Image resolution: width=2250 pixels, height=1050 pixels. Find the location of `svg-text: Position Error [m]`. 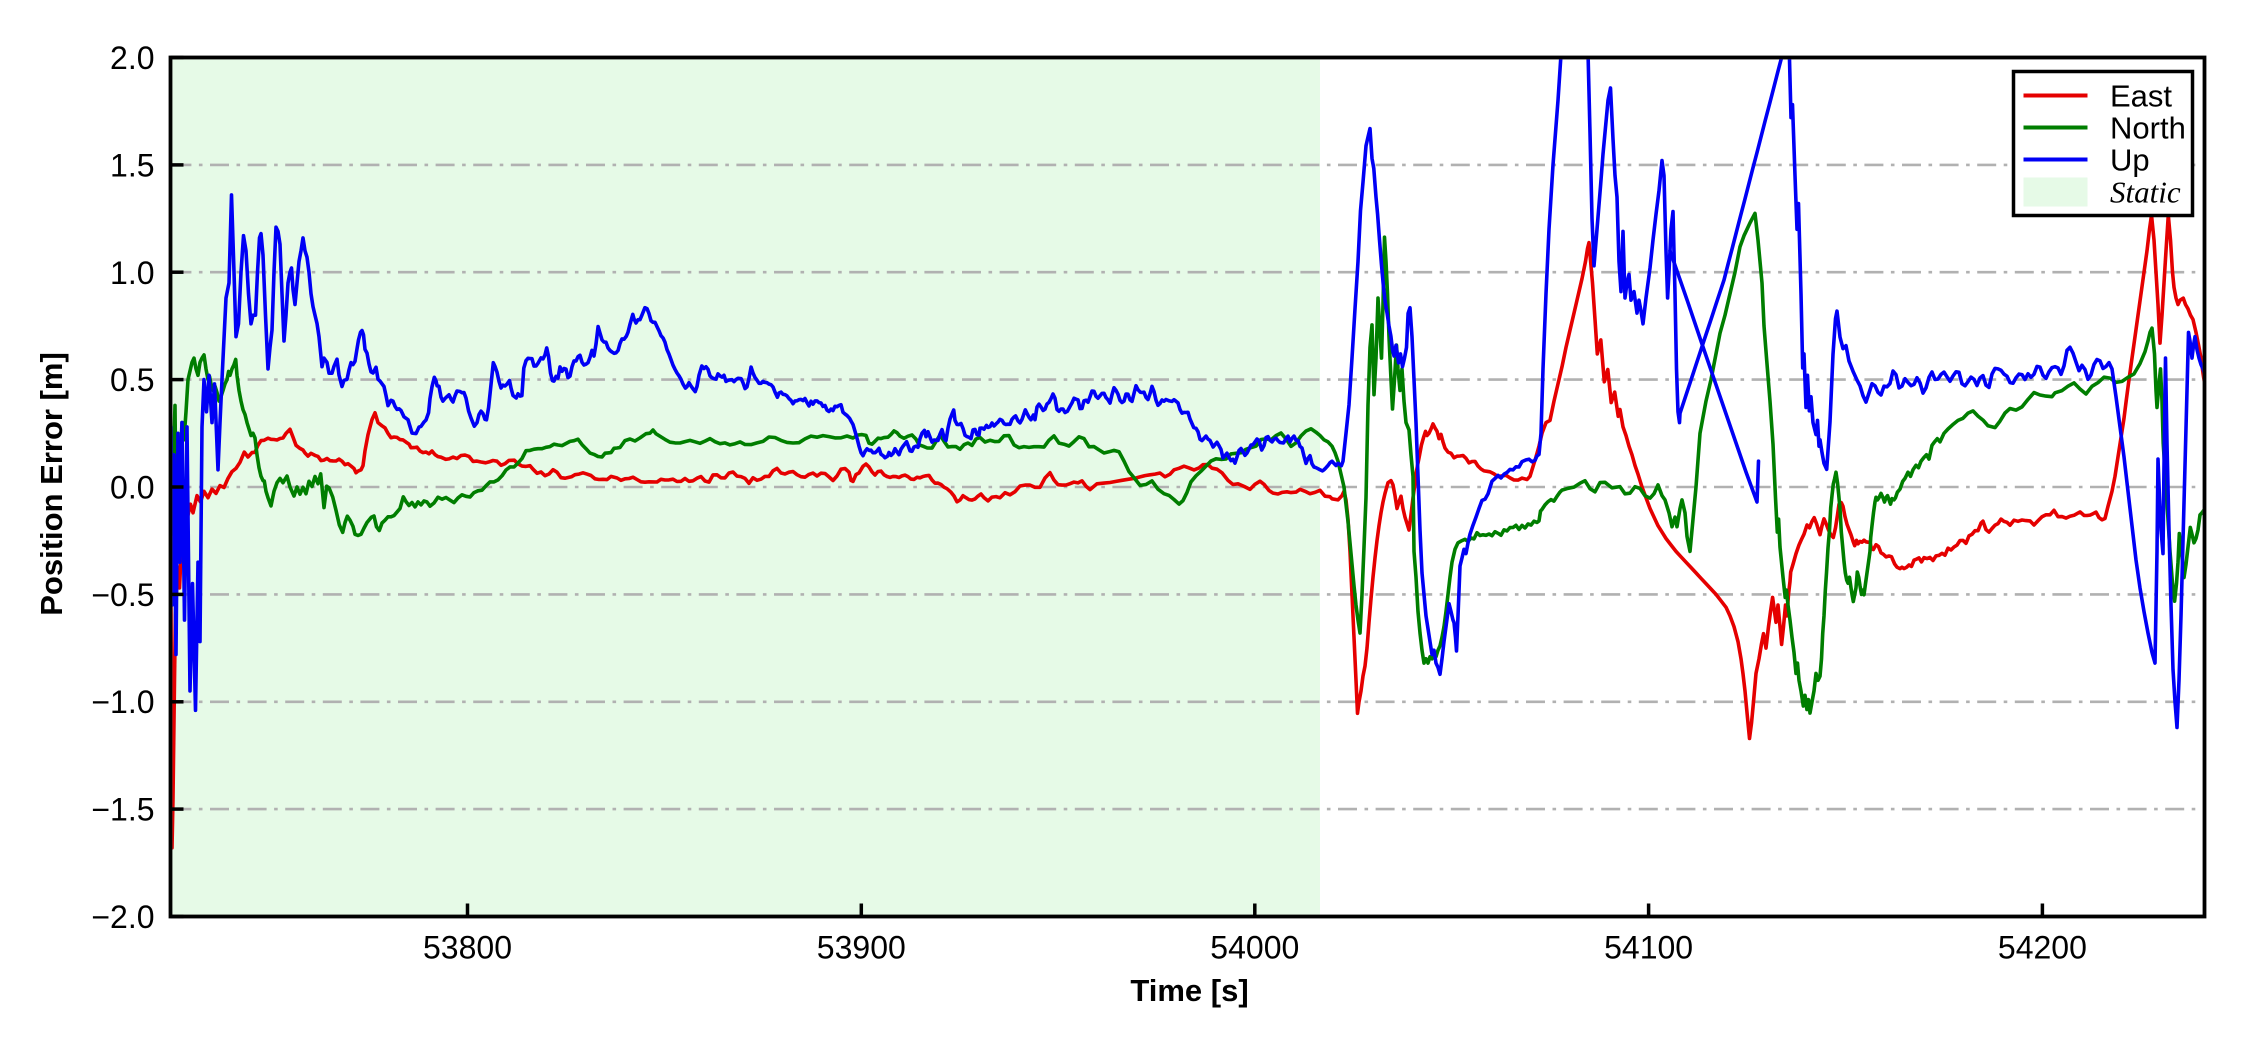

svg-text: Position Error [m] is located at coordinates (51, 484).